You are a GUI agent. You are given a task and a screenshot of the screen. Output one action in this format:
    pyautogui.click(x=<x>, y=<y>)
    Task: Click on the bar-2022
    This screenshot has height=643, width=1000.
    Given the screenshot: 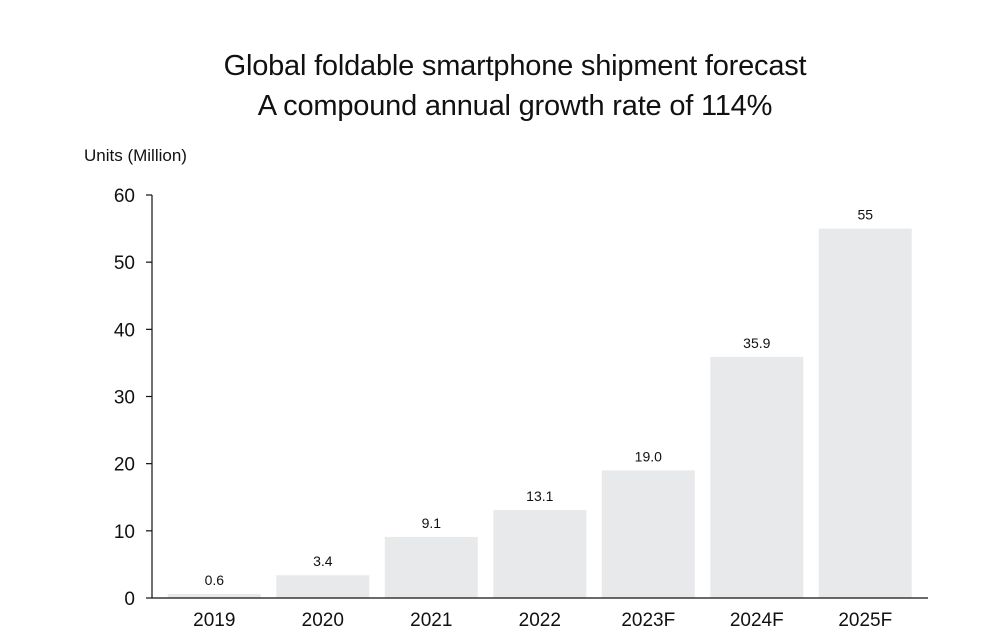 What is the action you would take?
    pyautogui.click(x=540, y=554)
    